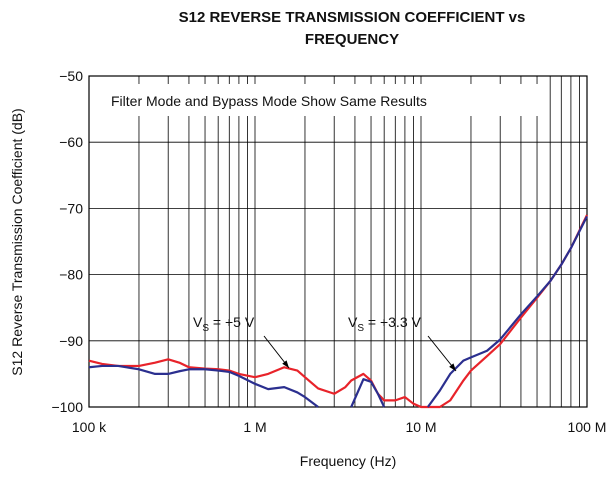 This screenshot has width=613, height=480. I want to click on annotation-box, so click(323, 100).